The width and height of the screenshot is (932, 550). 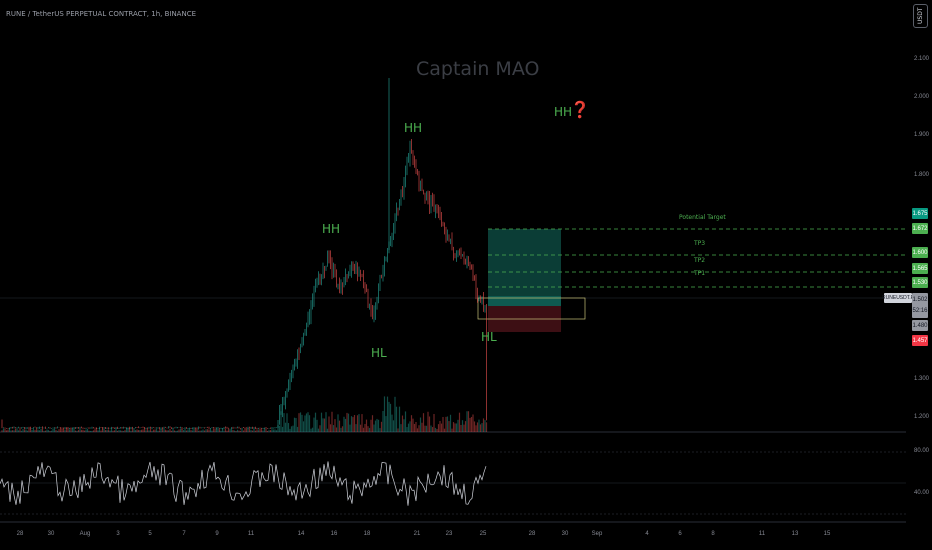 What do you see at coordinates (531, 308) in the screenshot?
I see `entry-rectangle` at bounding box center [531, 308].